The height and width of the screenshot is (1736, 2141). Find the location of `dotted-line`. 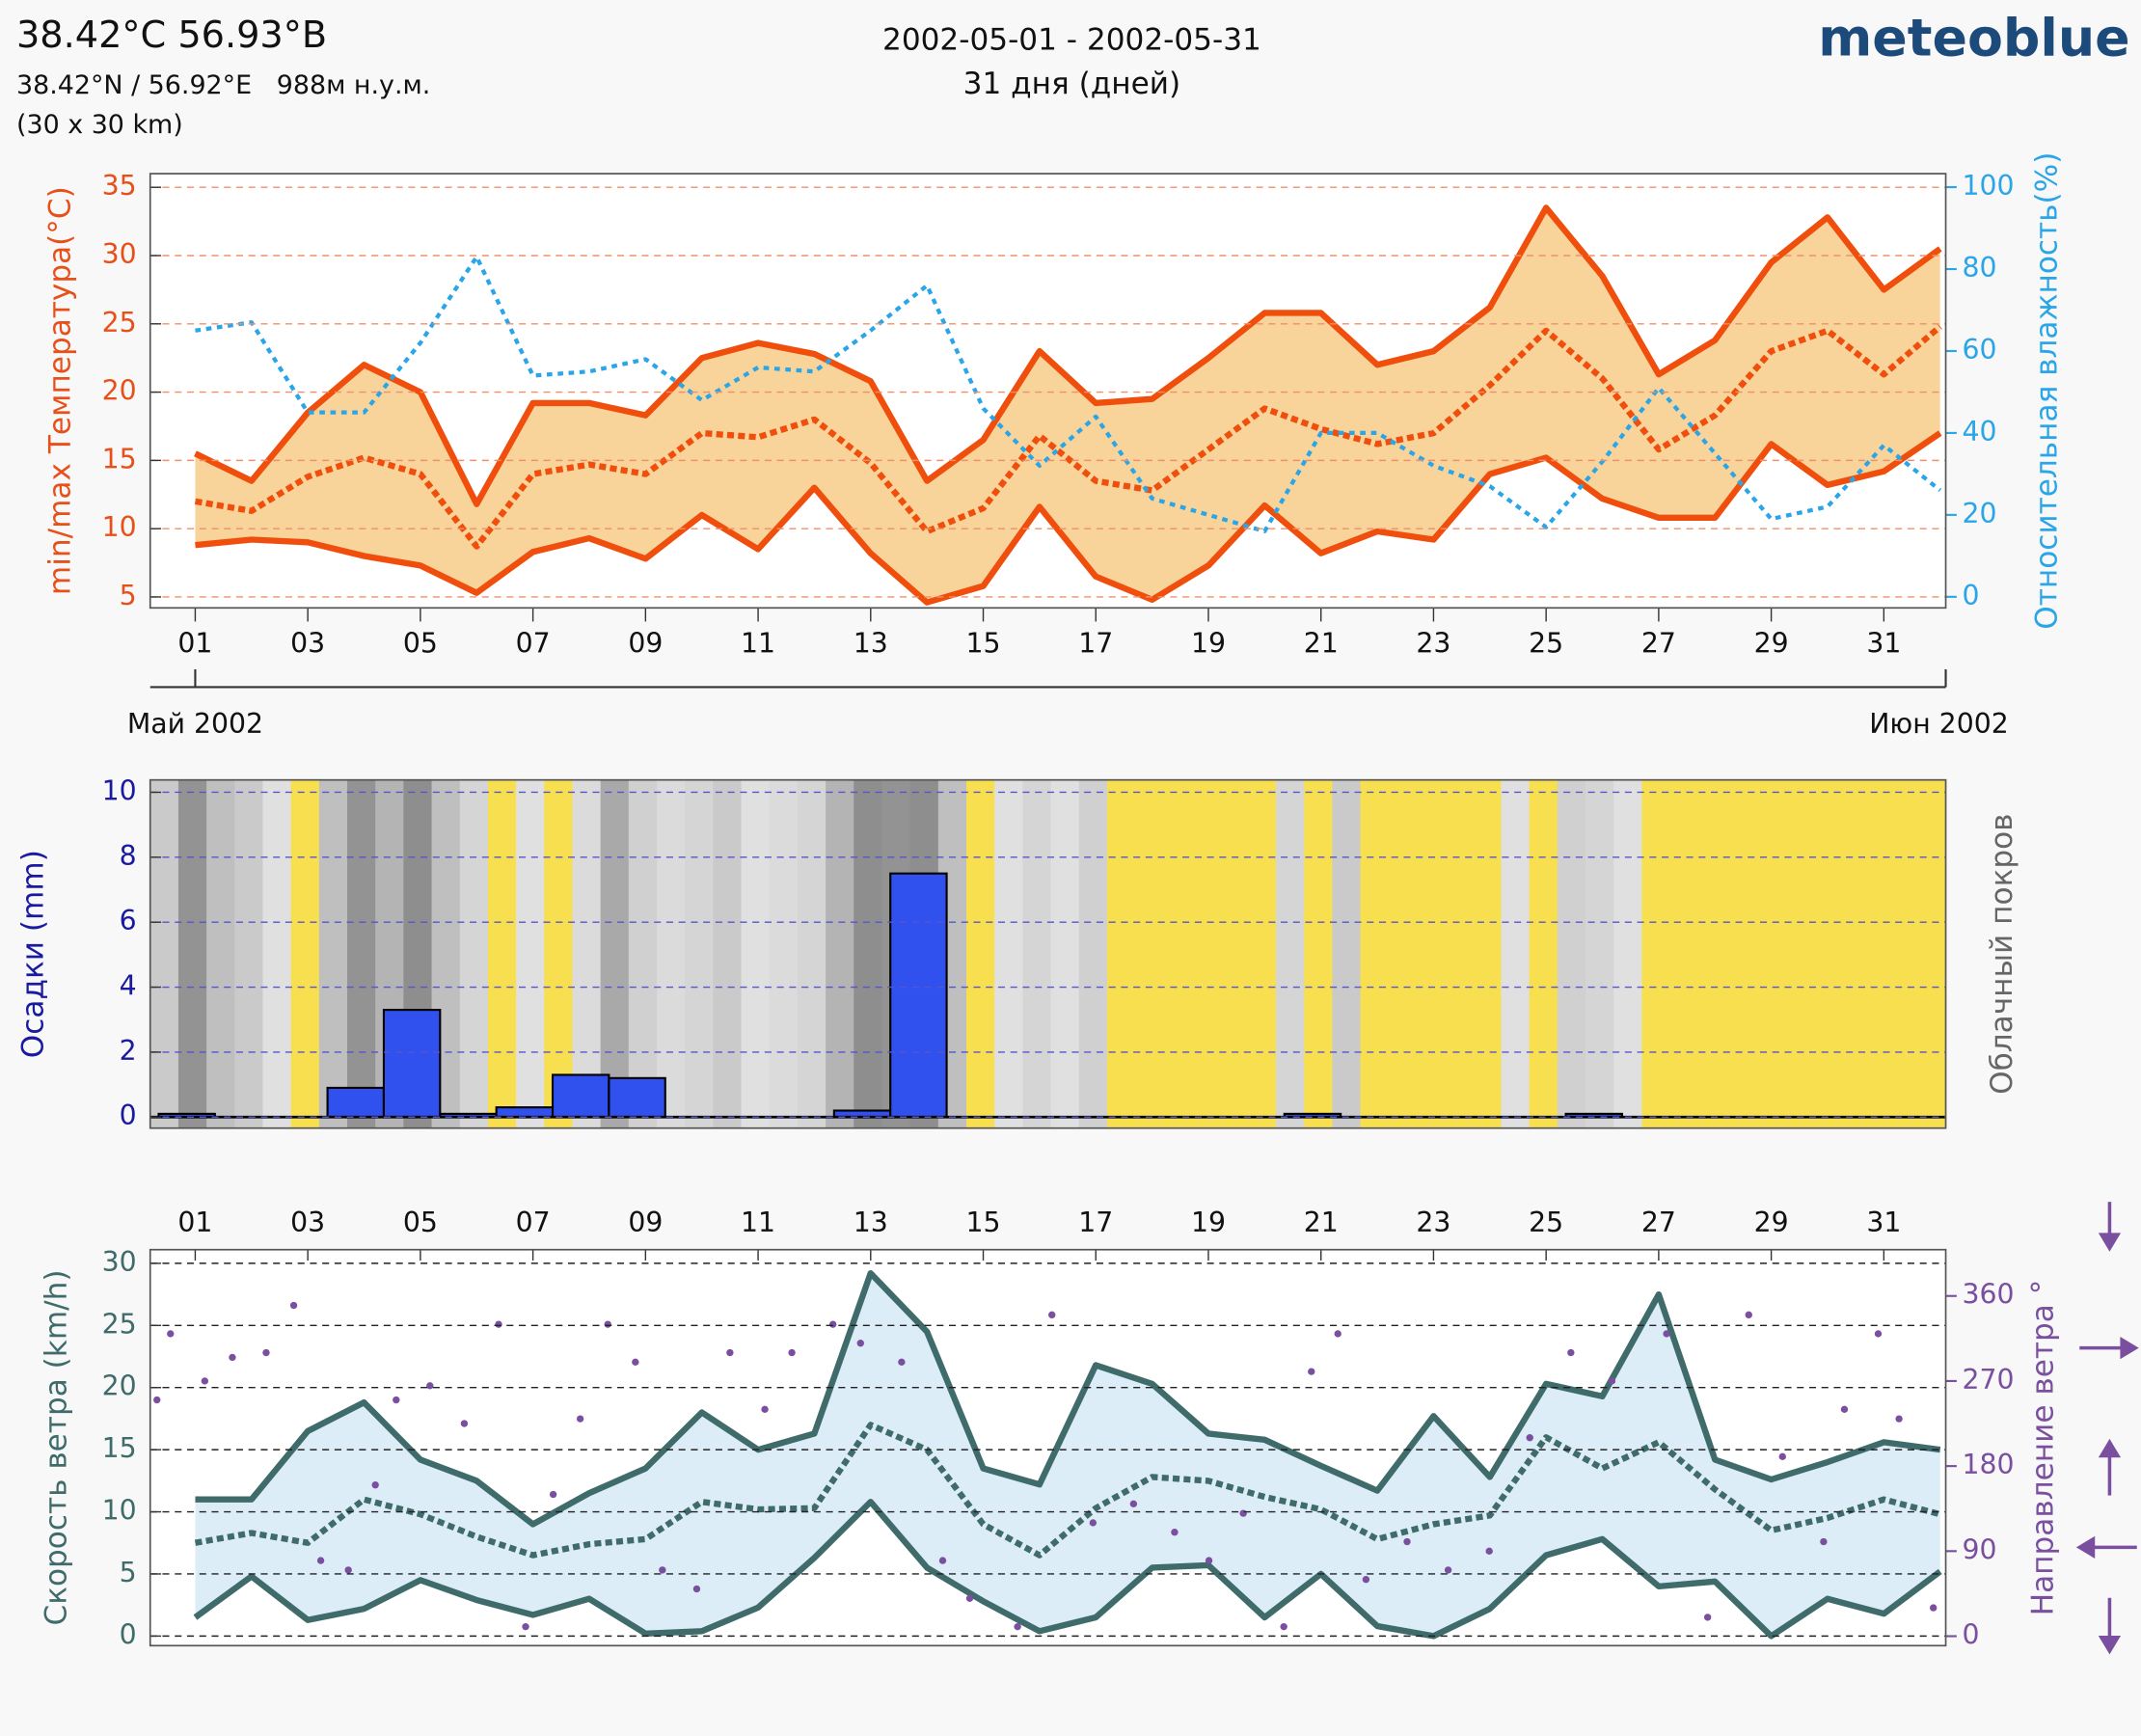

dotted-line is located at coordinates (1068, 394).